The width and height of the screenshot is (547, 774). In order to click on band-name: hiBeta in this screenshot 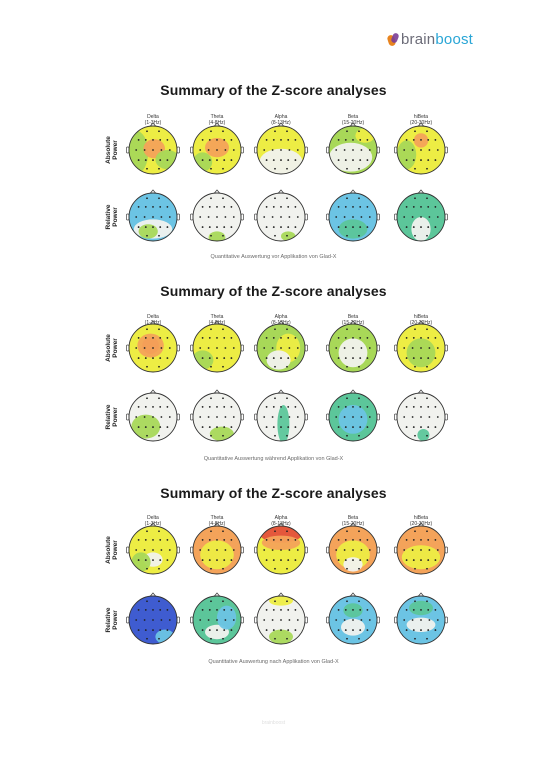, I will do `click(421, 117)`.